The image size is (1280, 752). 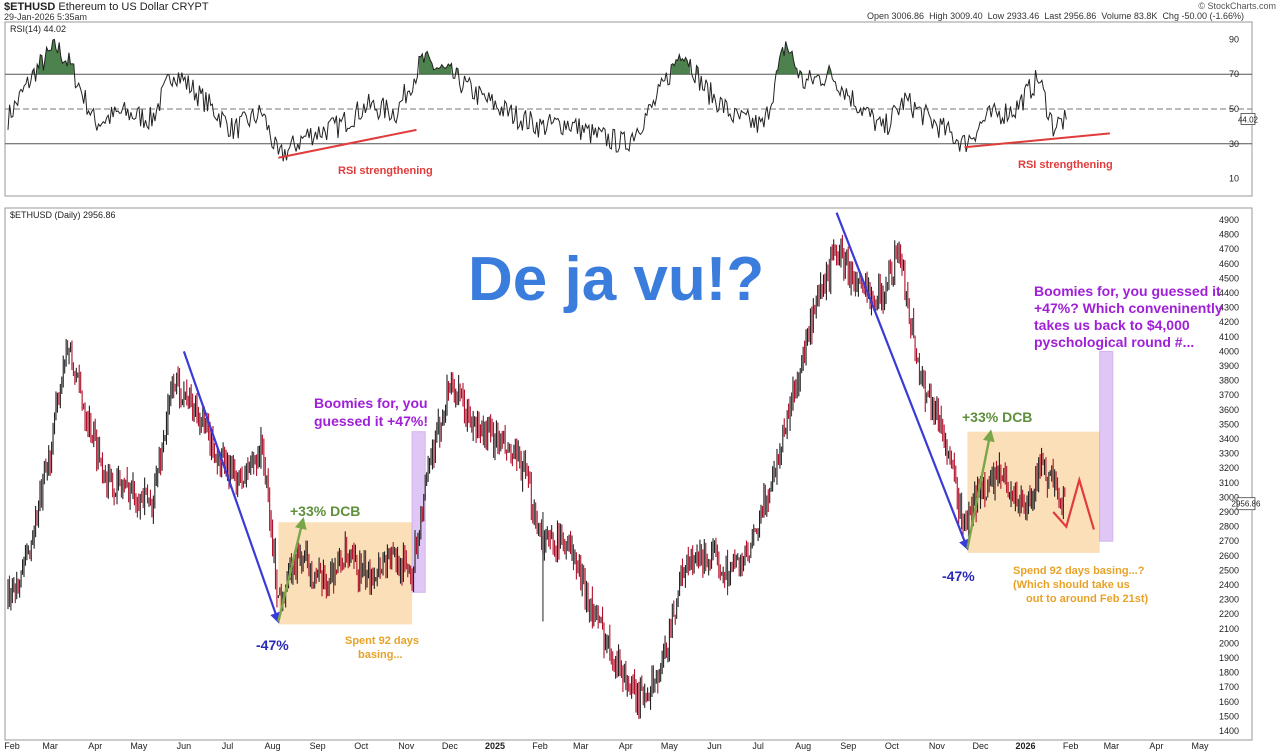 I want to click on price-tick-label: 3900, so click(x=1229, y=366).